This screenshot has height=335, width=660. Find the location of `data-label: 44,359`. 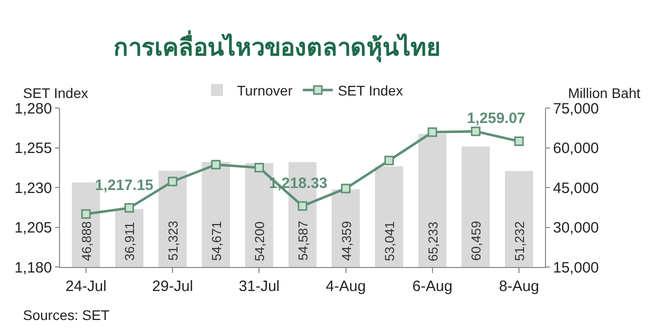

data-label: 44,359 is located at coordinates (346, 241).